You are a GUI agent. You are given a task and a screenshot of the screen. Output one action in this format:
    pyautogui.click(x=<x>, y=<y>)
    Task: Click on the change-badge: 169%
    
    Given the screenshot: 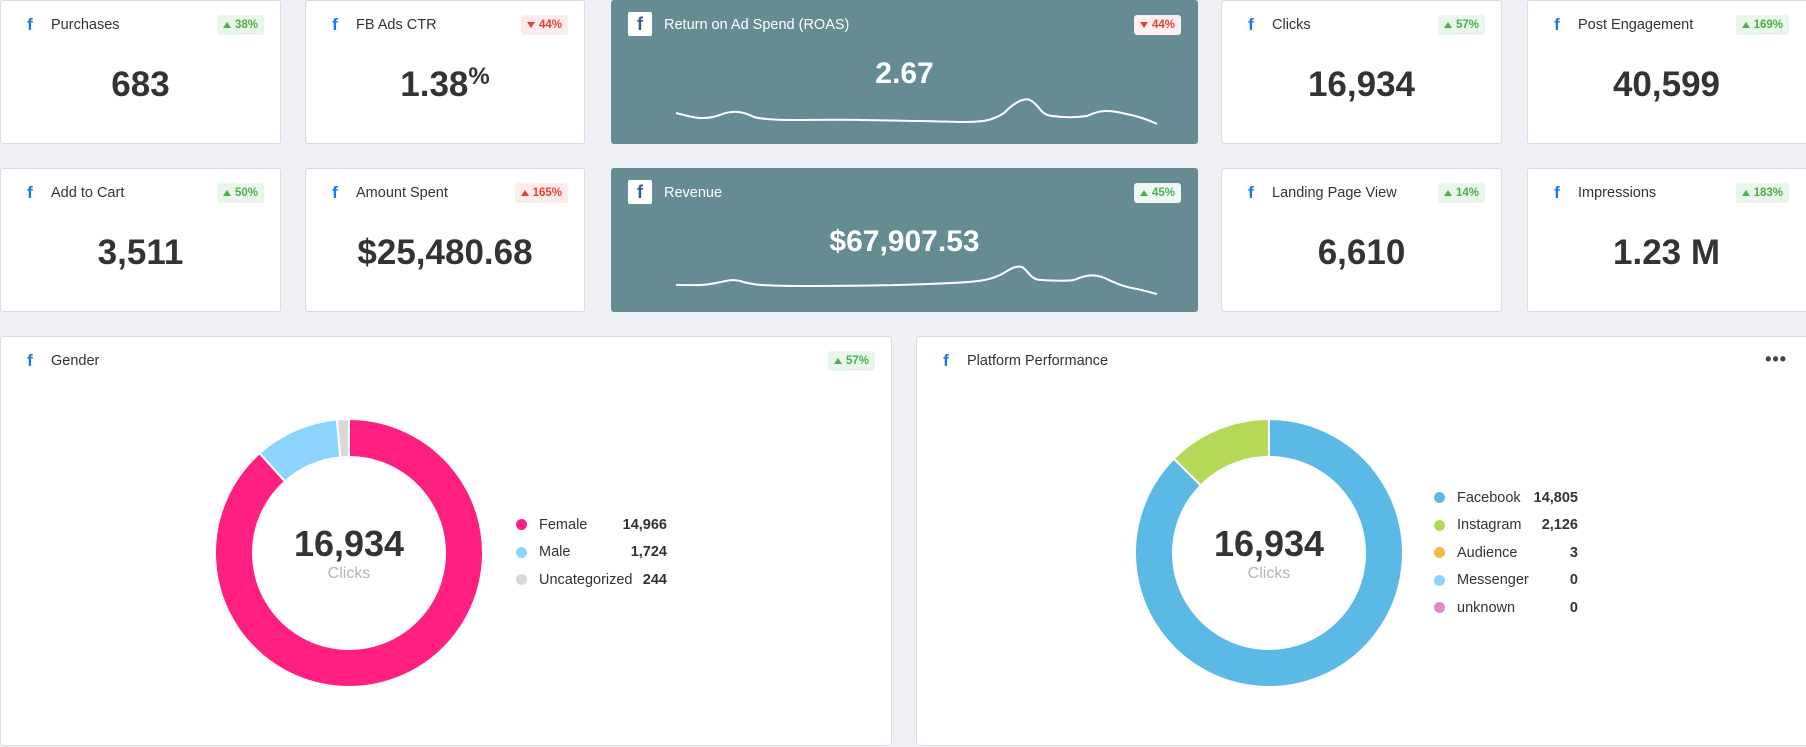 What is the action you would take?
    pyautogui.click(x=1762, y=25)
    